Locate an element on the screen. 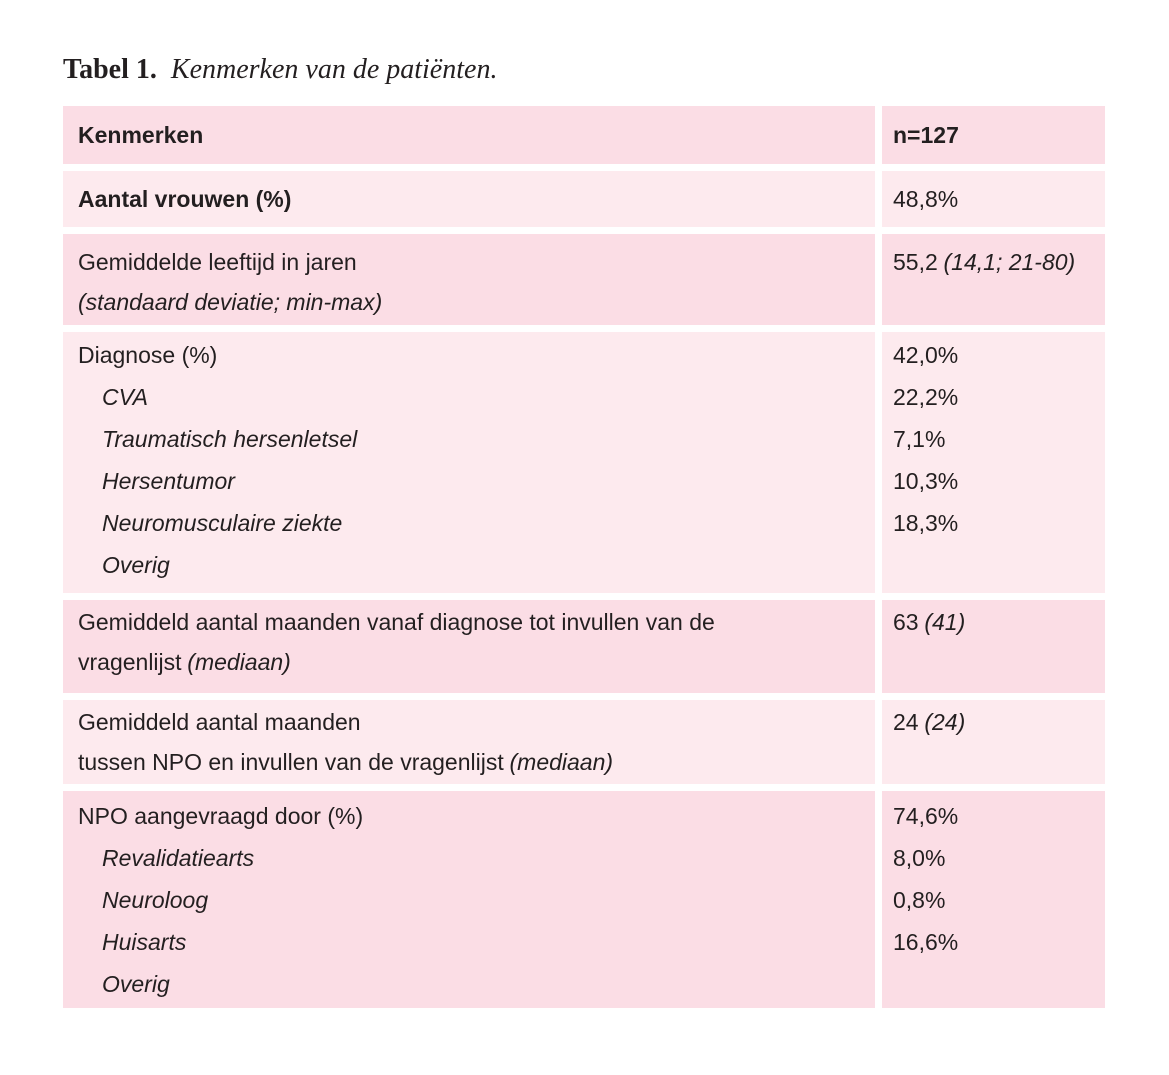  sub-item-label: CVA is located at coordinates (125, 397).